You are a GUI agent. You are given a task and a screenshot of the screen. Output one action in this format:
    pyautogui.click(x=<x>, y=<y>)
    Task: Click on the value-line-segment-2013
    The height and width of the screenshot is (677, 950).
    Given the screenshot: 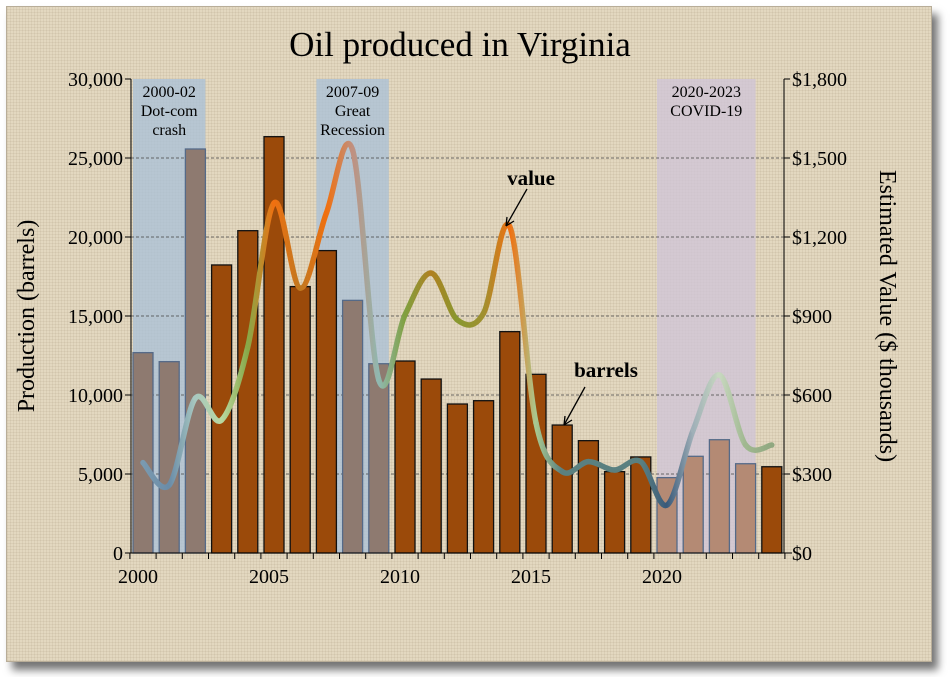 What is the action you would take?
    pyautogui.click(x=496, y=268)
    